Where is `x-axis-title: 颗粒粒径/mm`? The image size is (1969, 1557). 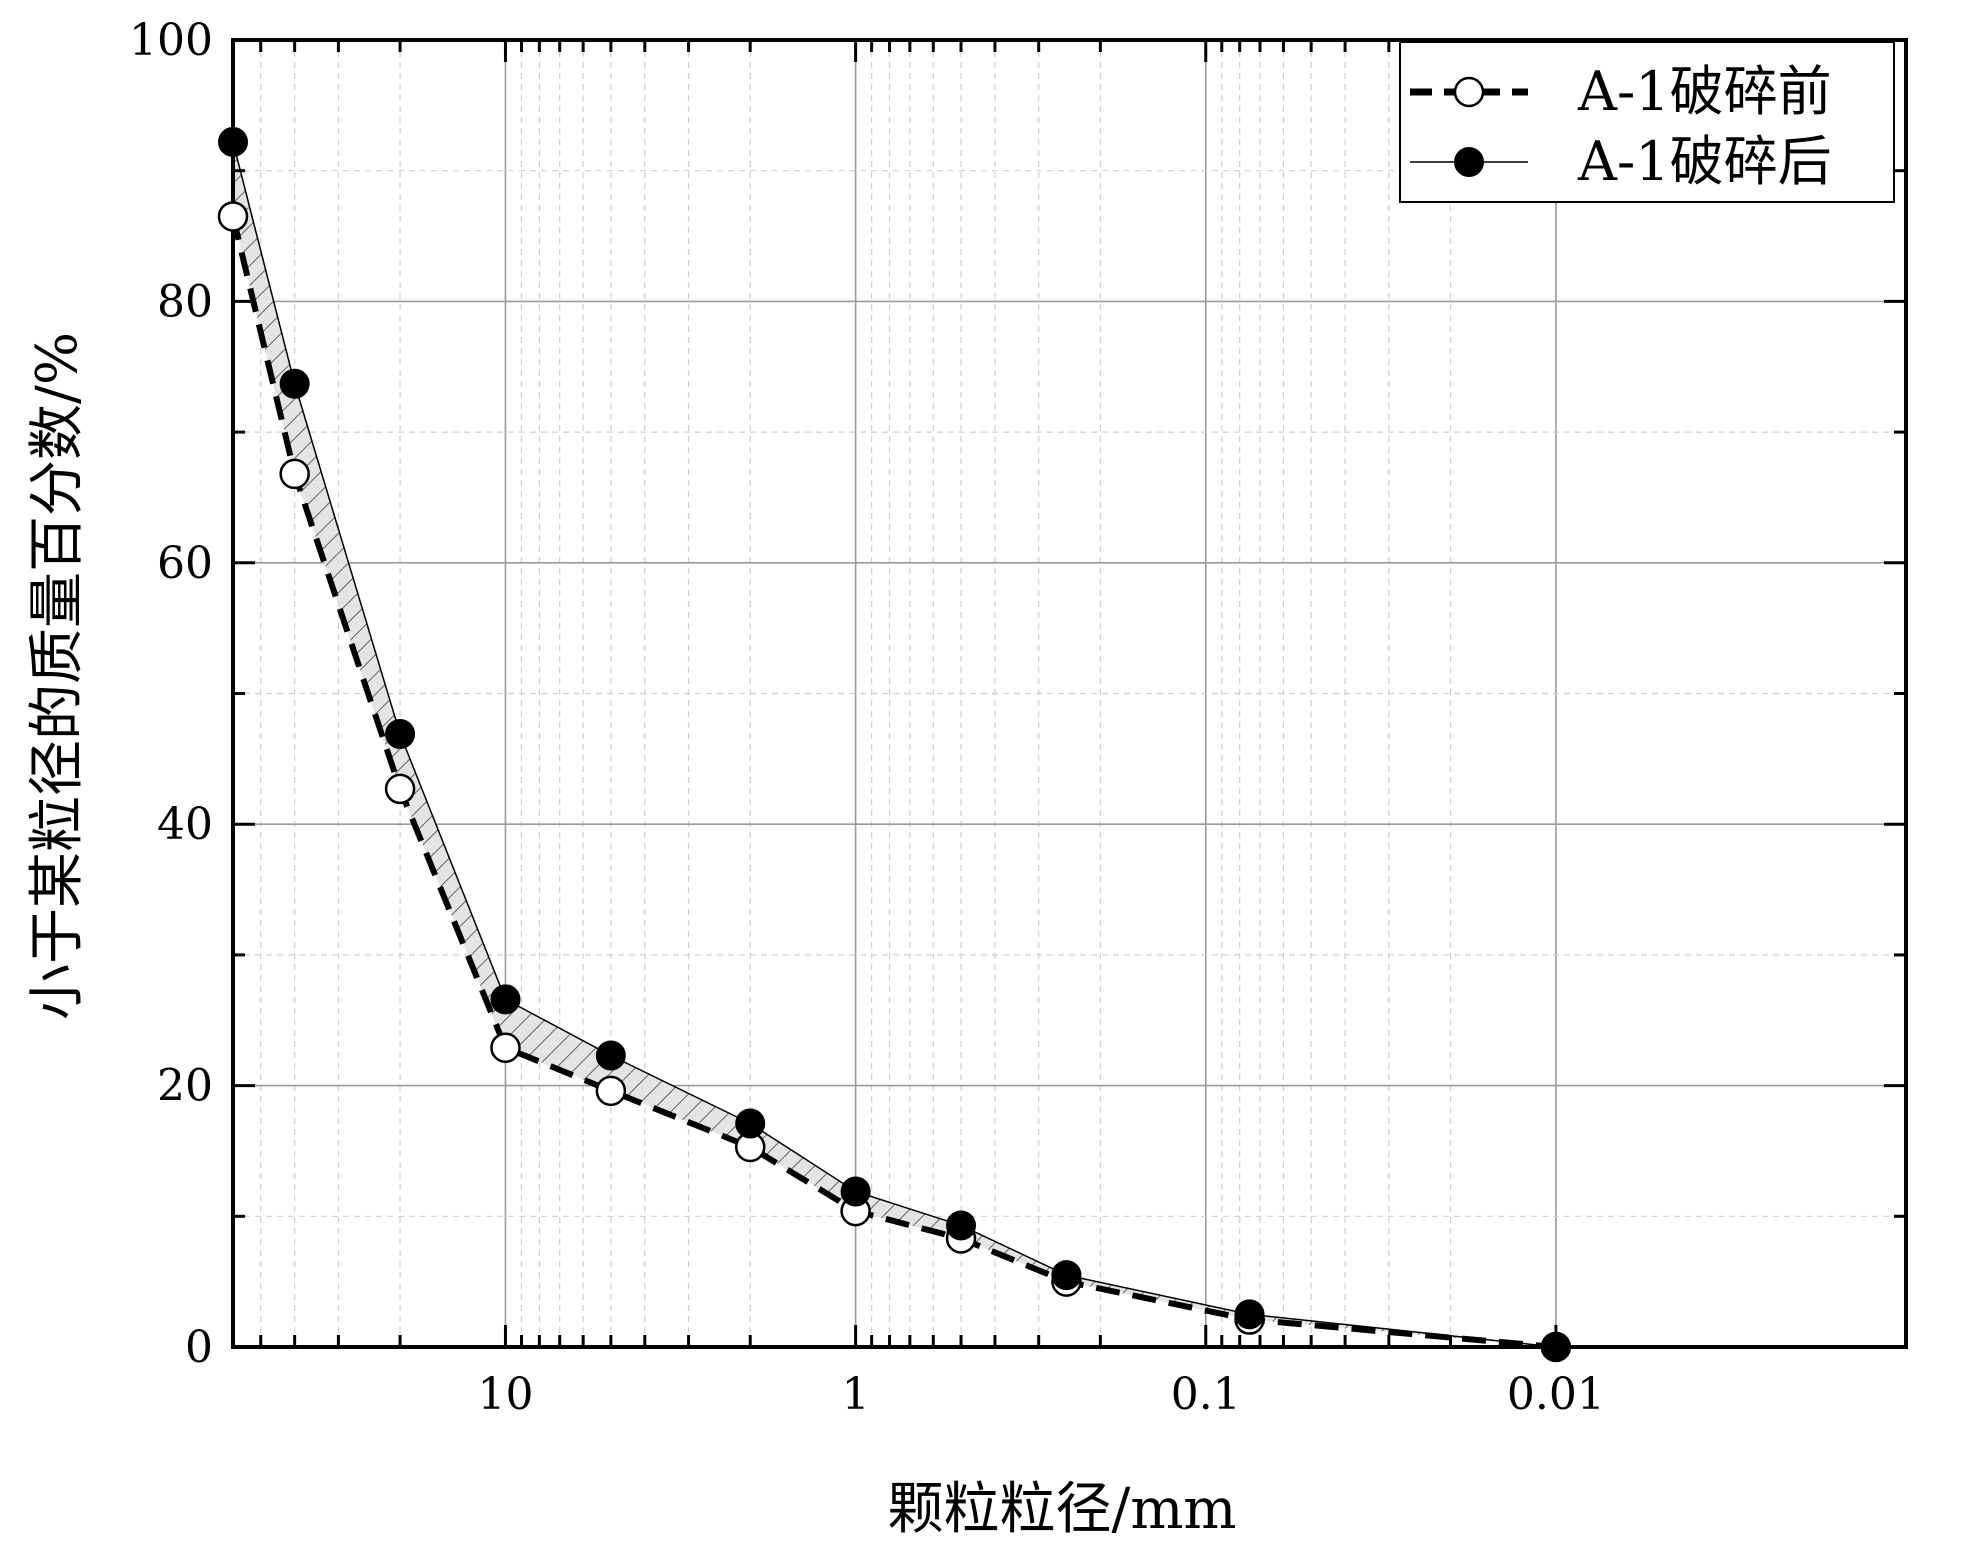
x-axis-title: 颗粒粒径/mm is located at coordinates (1061, 1509).